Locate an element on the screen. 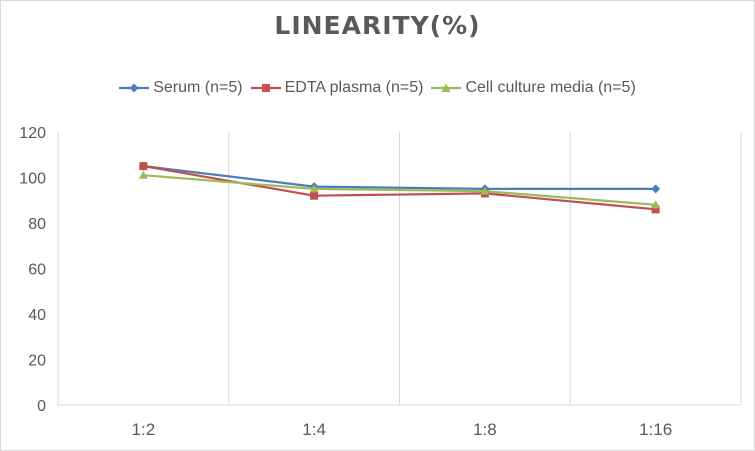 This screenshot has width=755, height=451. x-tick-label: 1:8 is located at coordinates (485, 429).